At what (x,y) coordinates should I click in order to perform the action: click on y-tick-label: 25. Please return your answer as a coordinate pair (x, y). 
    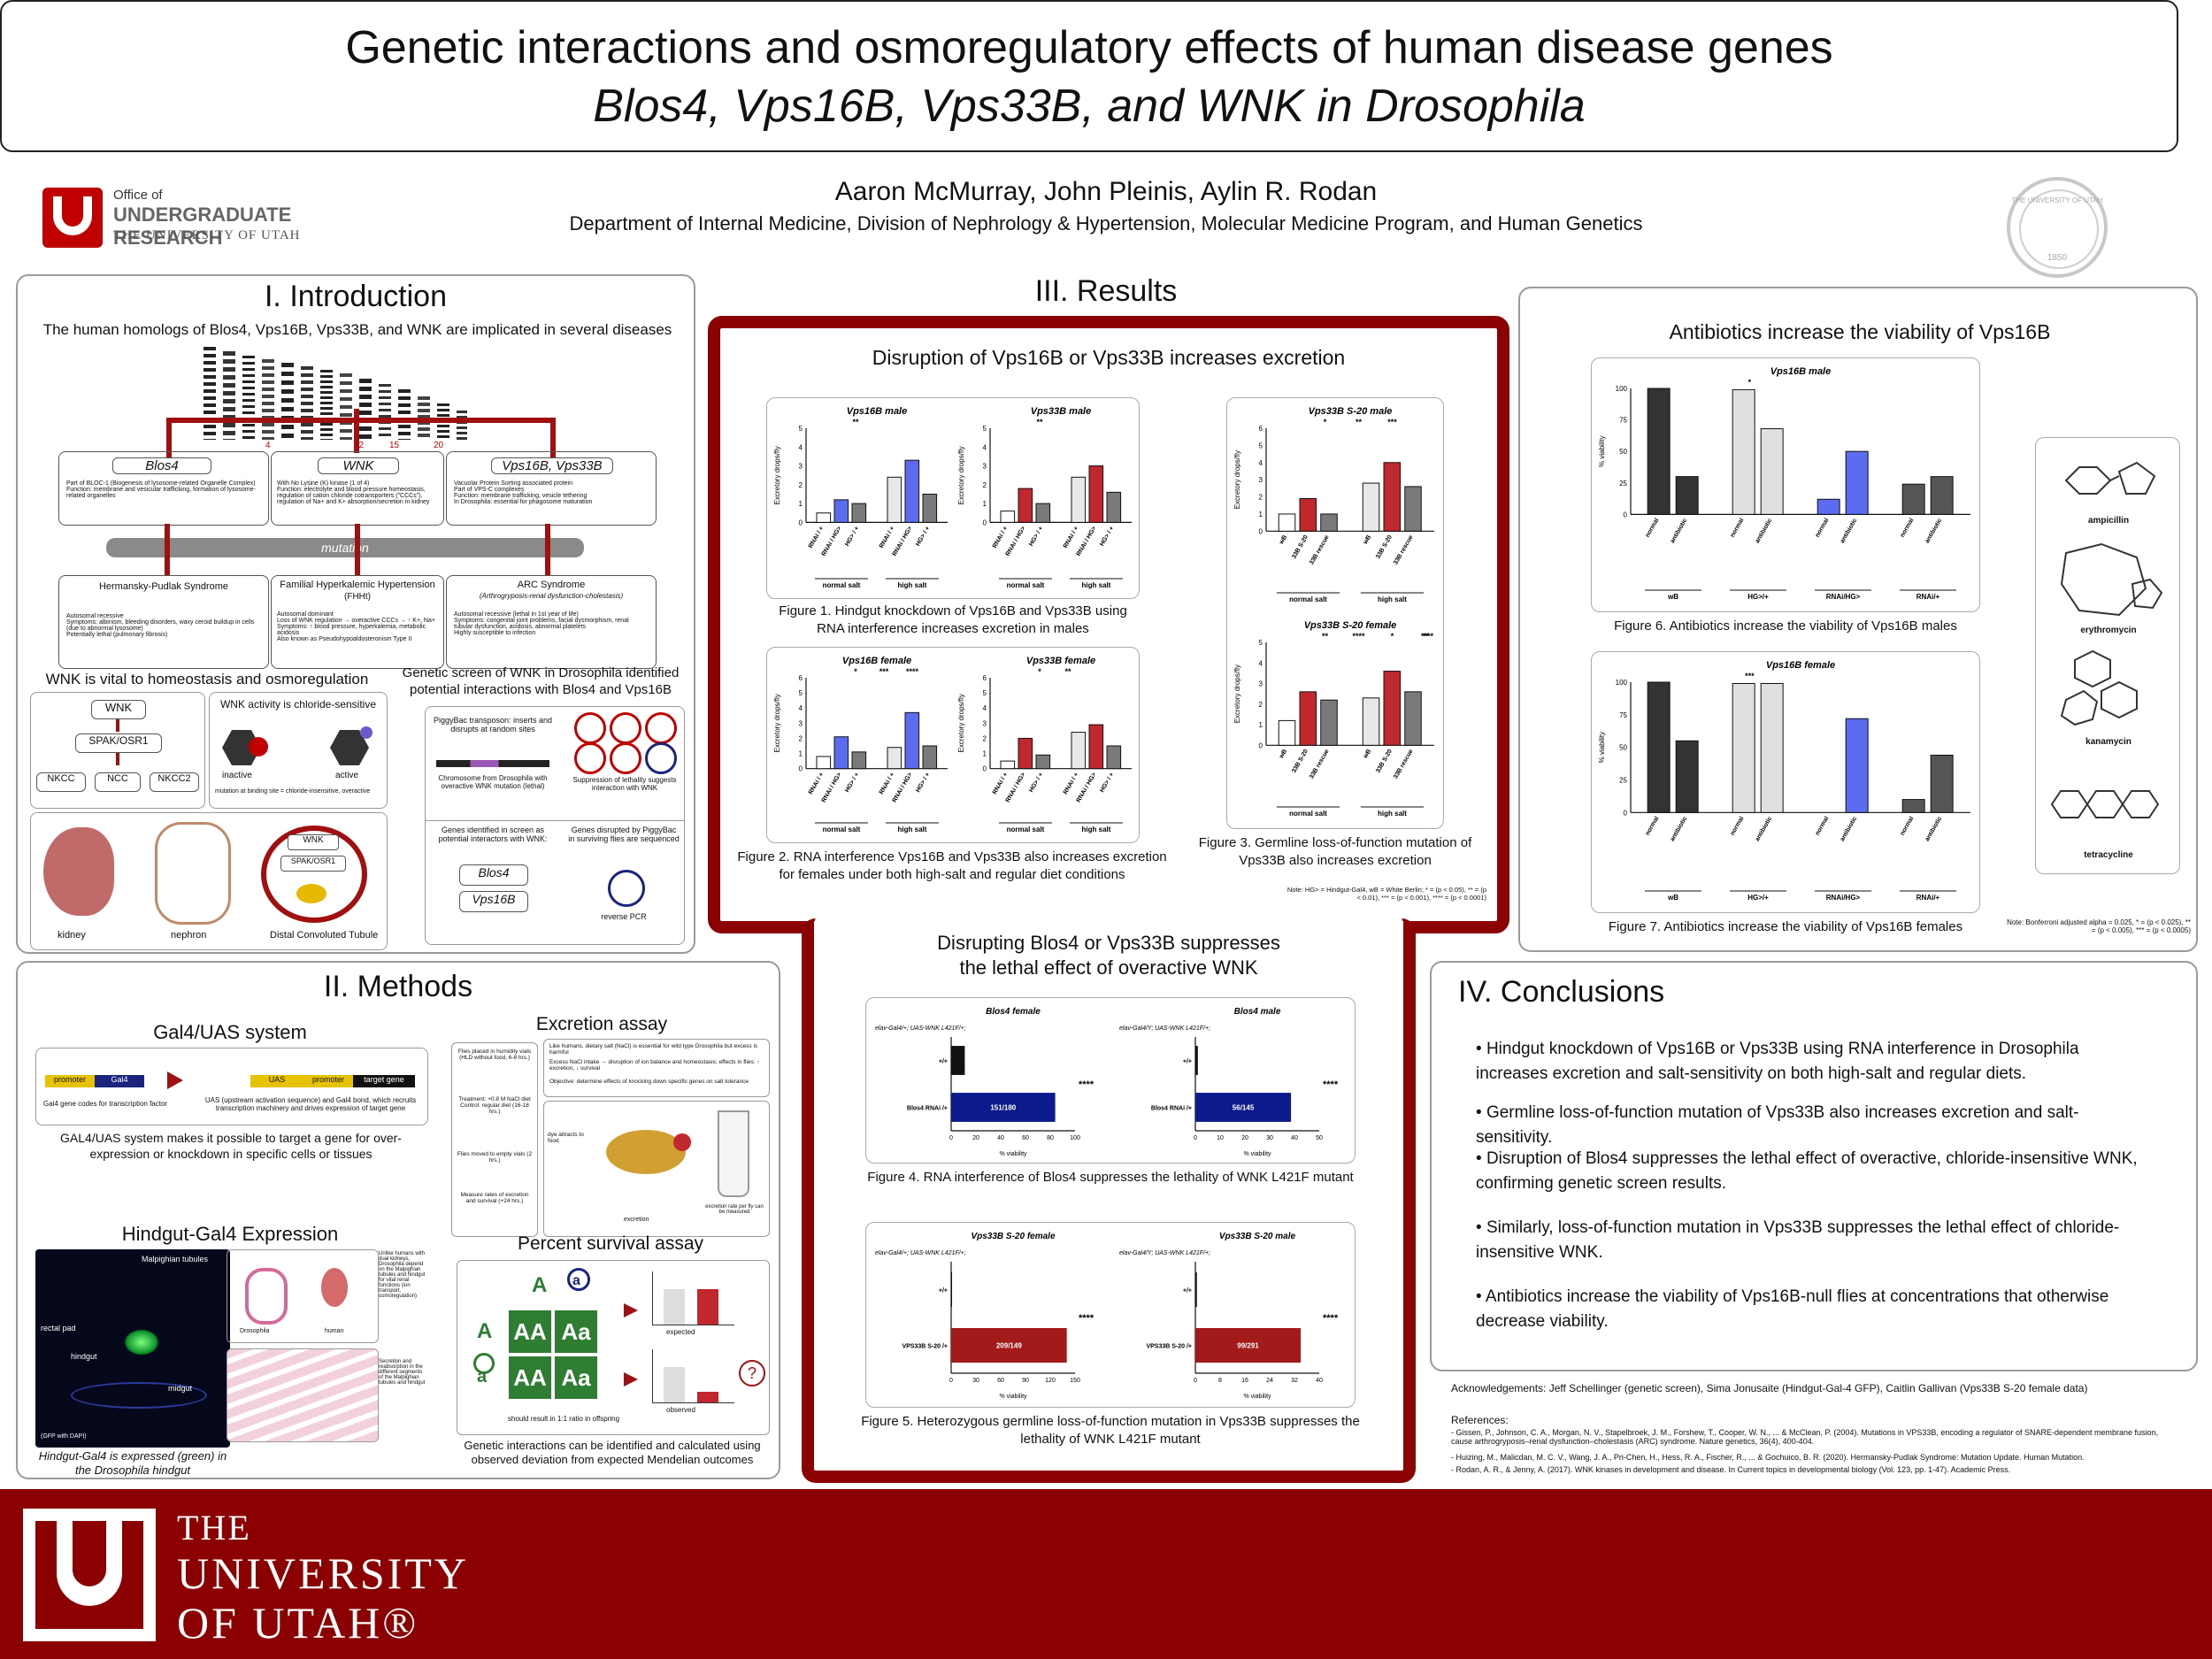
    Looking at the image, I should click on (1623, 484).